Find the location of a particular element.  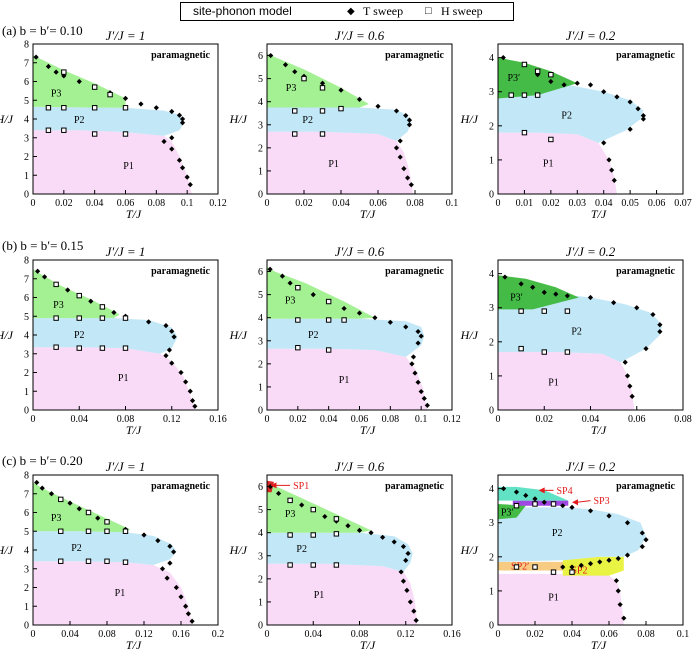

x-tick-label: 0.01 is located at coordinates (525, 203).